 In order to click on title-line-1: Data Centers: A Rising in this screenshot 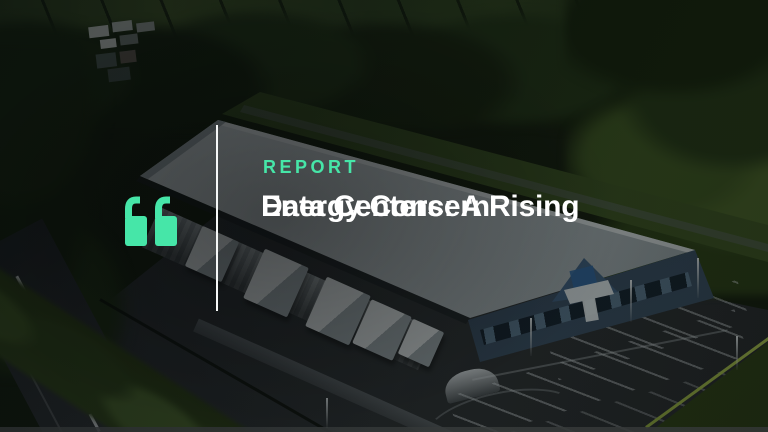, I will do `click(420, 206)`.